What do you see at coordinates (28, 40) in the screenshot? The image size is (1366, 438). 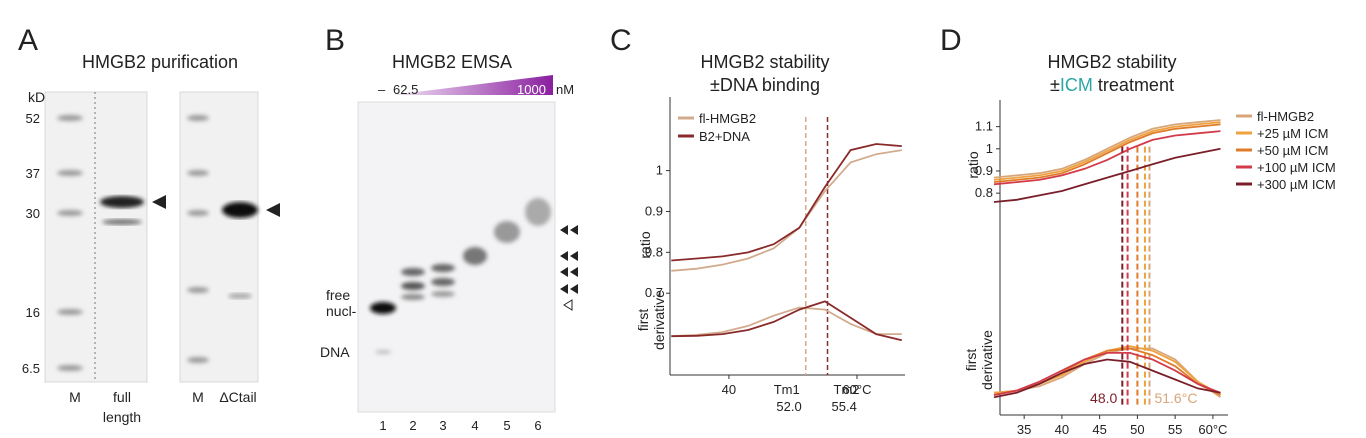 I see `panel-letter: A` at bounding box center [28, 40].